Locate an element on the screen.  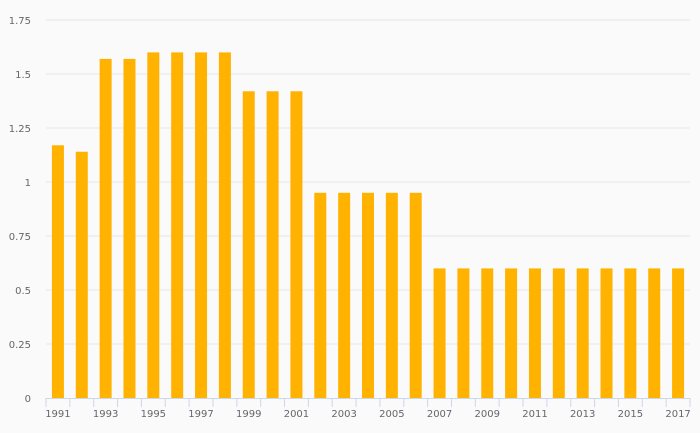
y-tick-label: 0 is located at coordinates (28, 399).